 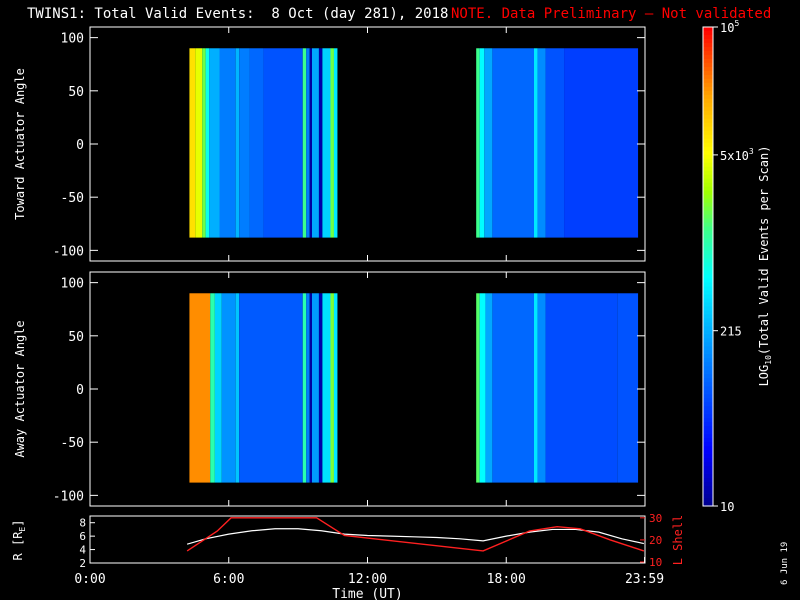 I want to click on lshell-axis-label: L Shell, so click(x=678, y=540).